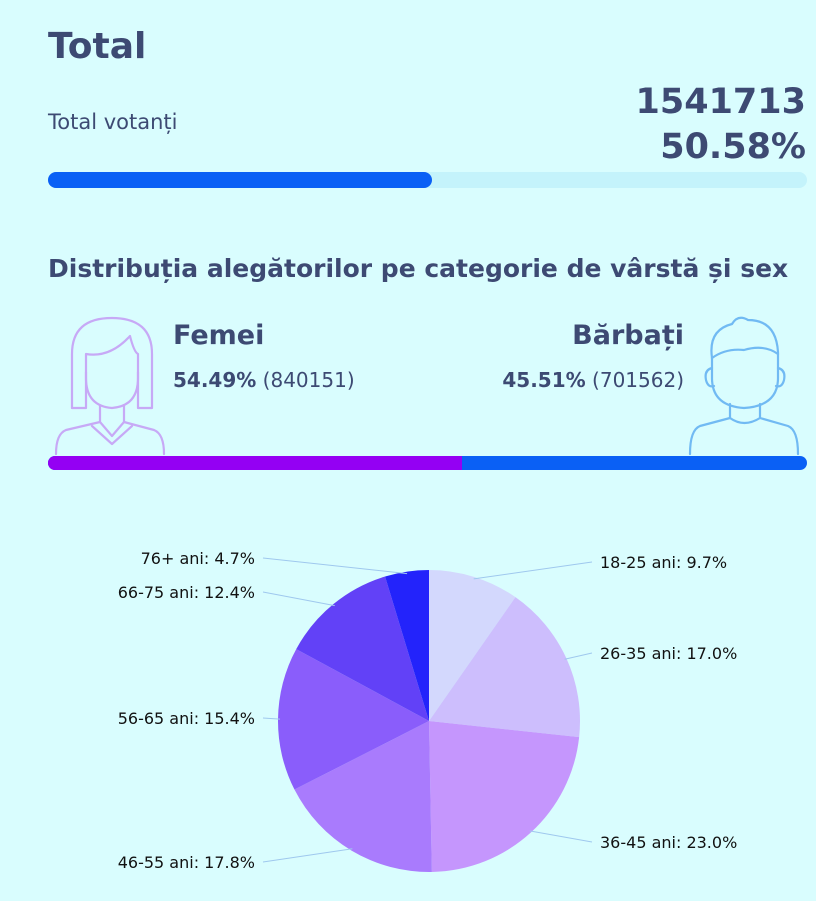 The height and width of the screenshot is (901, 816). Describe the element at coordinates (97, 46) in the screenshot. I see `page-title: Total` at that location.